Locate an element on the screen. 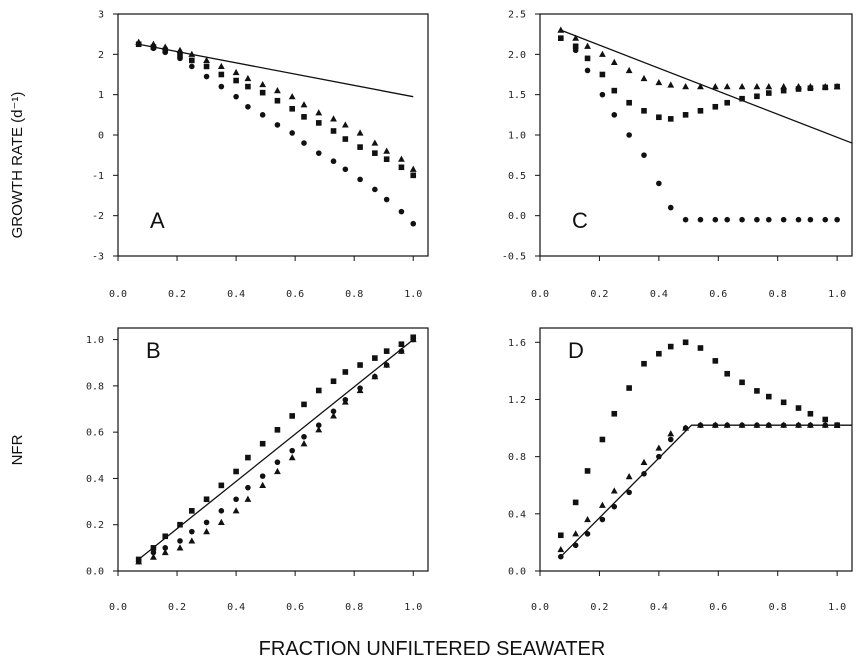 The image size is (861, 665). y-tick-label: 3 is located at coordinates (101, 15).